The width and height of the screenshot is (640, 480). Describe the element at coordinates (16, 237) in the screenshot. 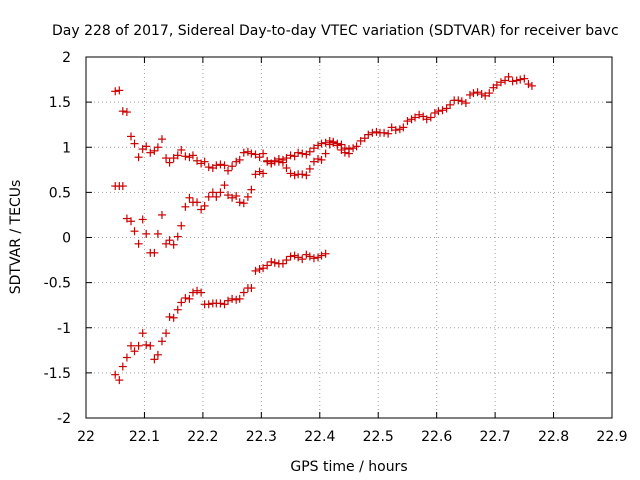

I see `y-axis-label: SDTVAR / TECUs` at that location.